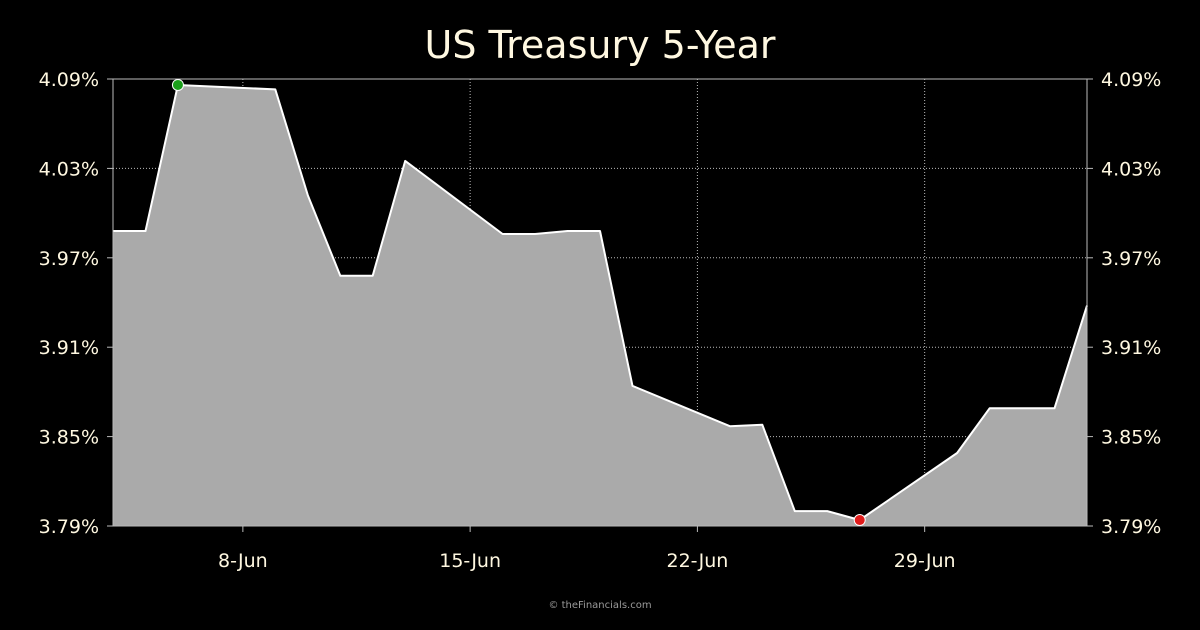  What do you see at coordinates (698, 561) in the screenshot?
I see `x-tick-label: 22-Jun` at bounding box center [698, 561].